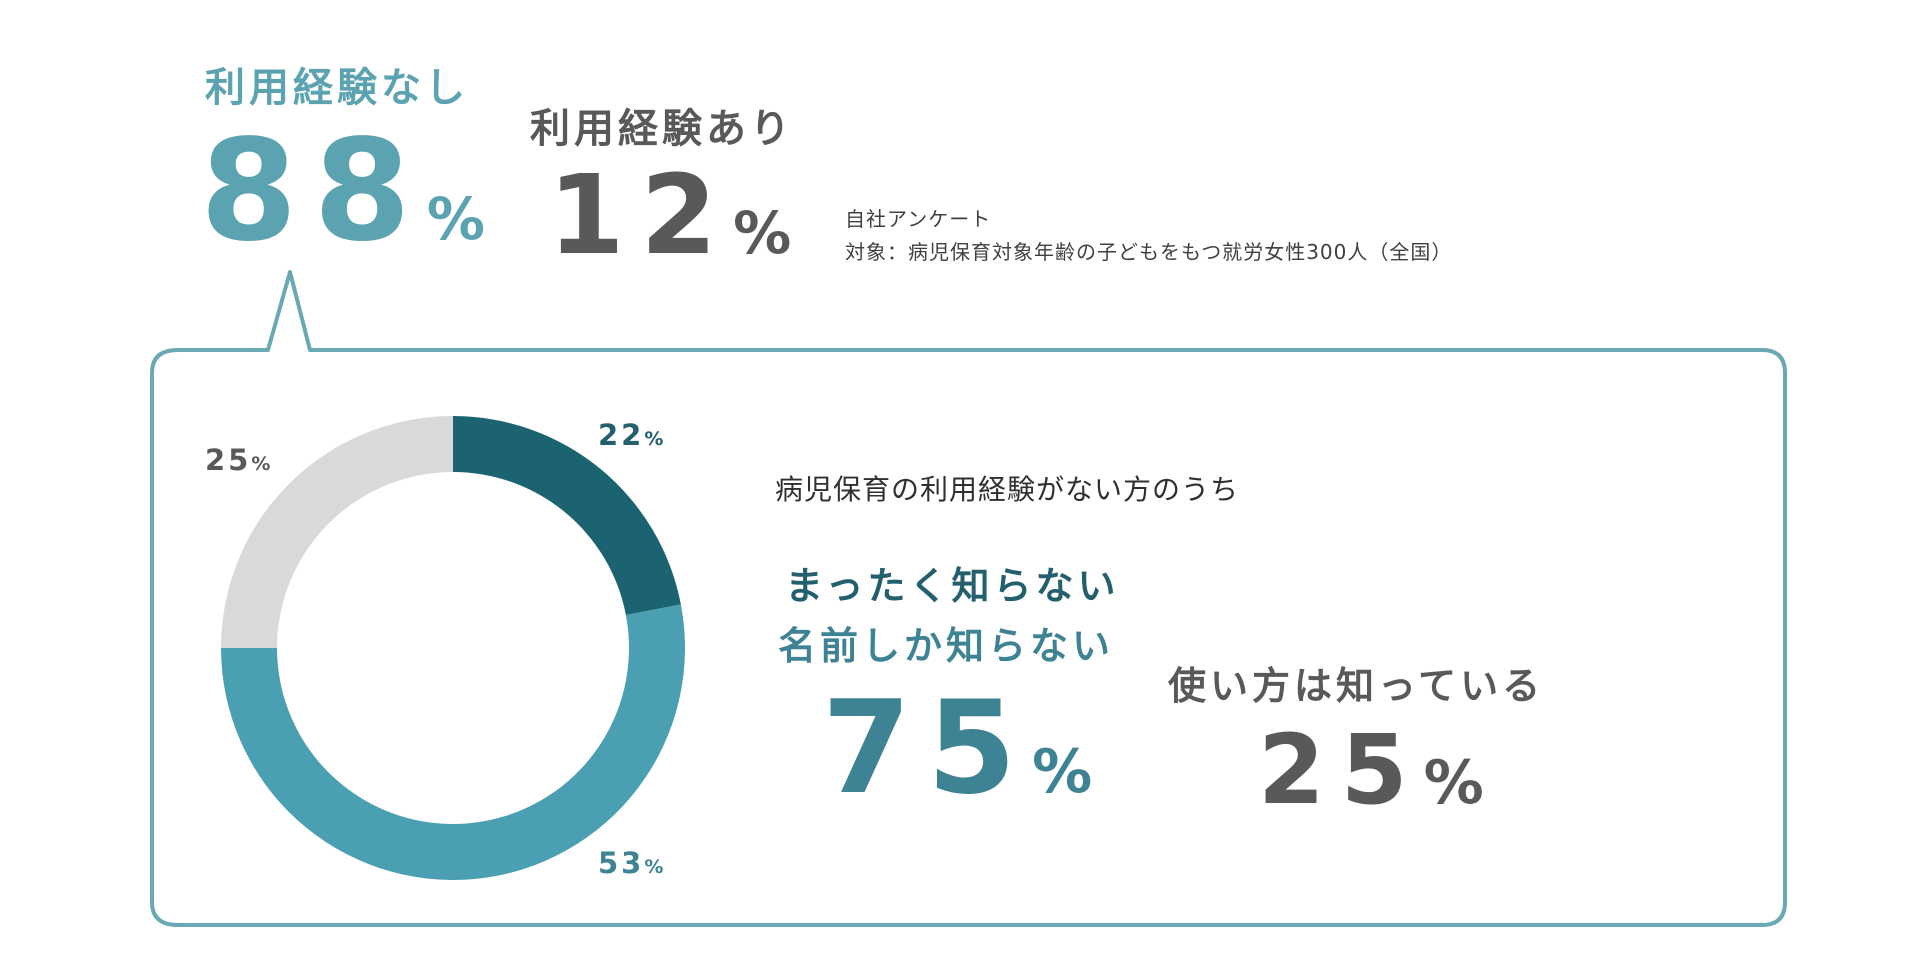 This screenshot has height=979, width=1917. I want to click on source-line-2: 対象：病児保育対象年齢の子どもをもつ就労女性300人（全国）, so click(1149, 252).